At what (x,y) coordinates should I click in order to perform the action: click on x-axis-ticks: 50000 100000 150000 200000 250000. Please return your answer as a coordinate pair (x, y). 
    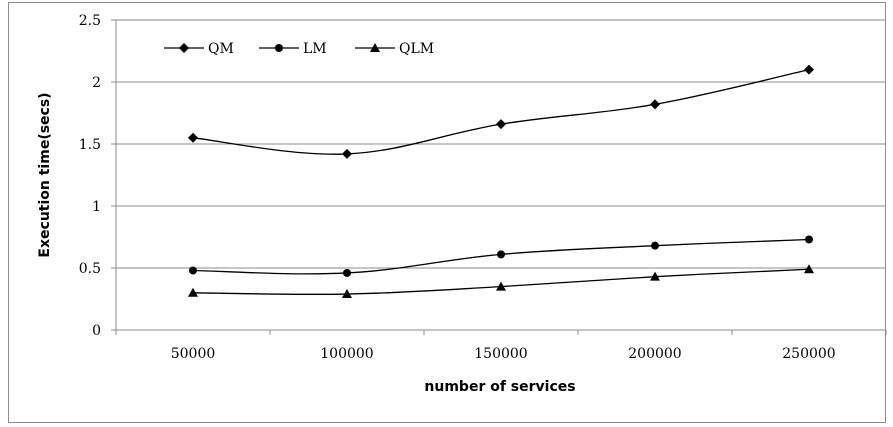
    Looking at the image, I should click on (501, 346).